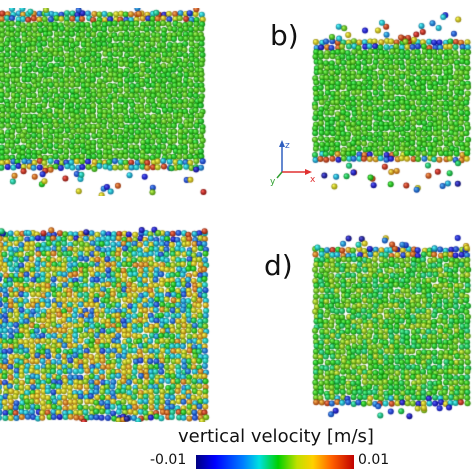 The width and height of the screenshot is (474, 474). Describe the element at coordinates (284, 35) in the screenshot. I see `panel-label-b: b)` at that location.